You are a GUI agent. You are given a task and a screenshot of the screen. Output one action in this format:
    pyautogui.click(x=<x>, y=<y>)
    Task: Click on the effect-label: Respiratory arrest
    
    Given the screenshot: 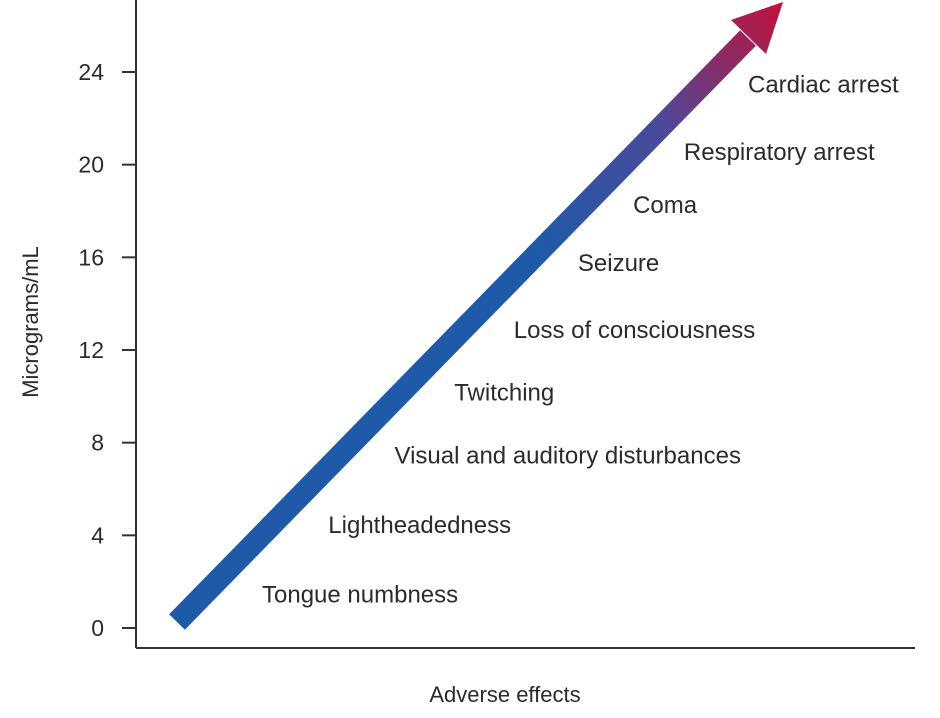 What is the action you would take?
    pyautogui.click(x=779, y=152)
    